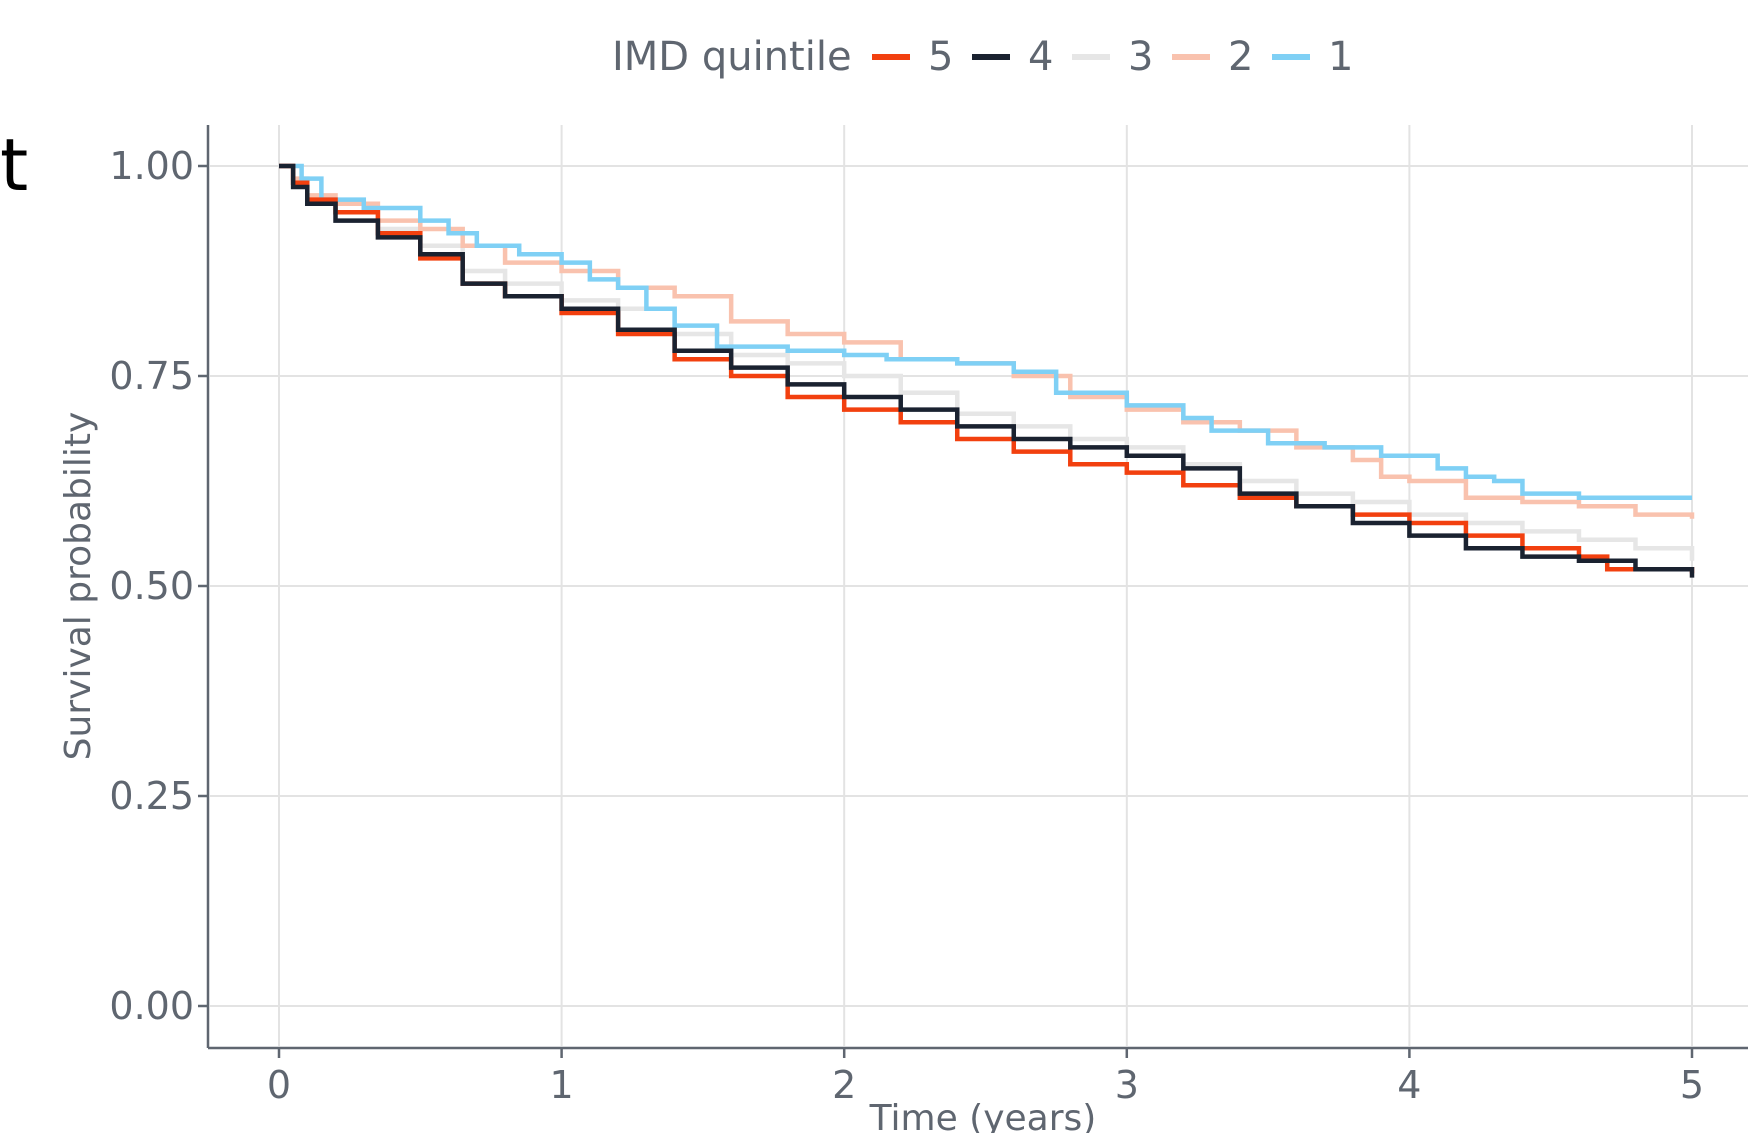 The image size is (1748, 1133). I want to click on legend-label-5: 5, so click(940, 57).